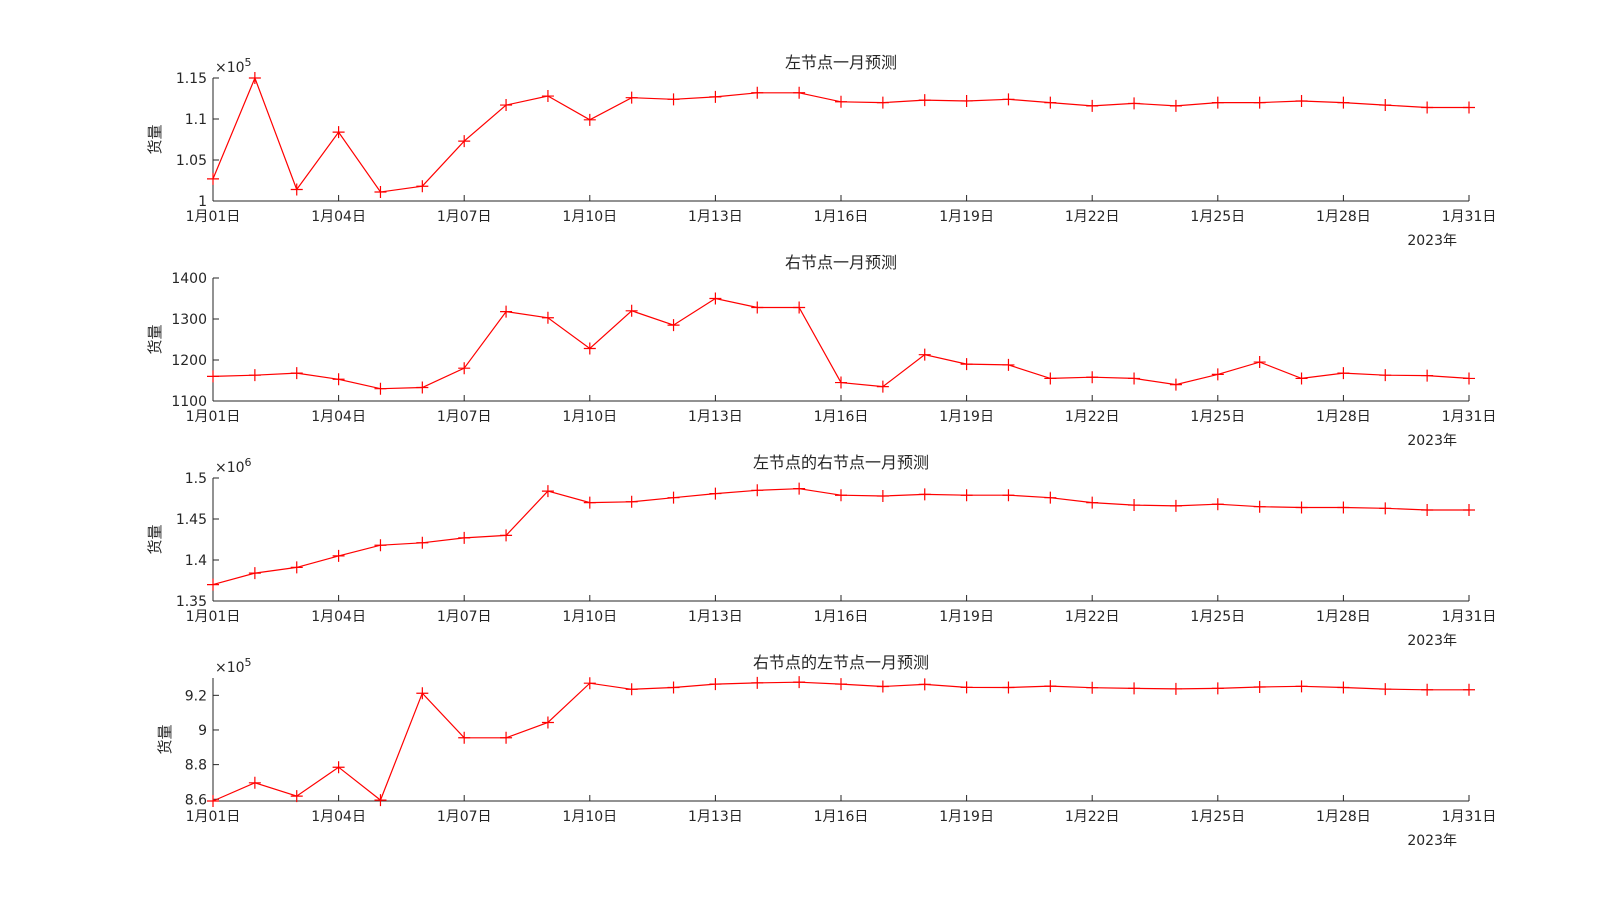 This screenshot has width=1616, height=910. Describe the element at coordinates (189, 279) in the screenshot. I see `y-tick-label: 1400` at that location.